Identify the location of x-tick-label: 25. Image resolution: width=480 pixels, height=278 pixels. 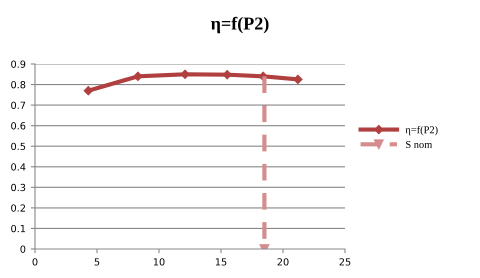
(345, 262).